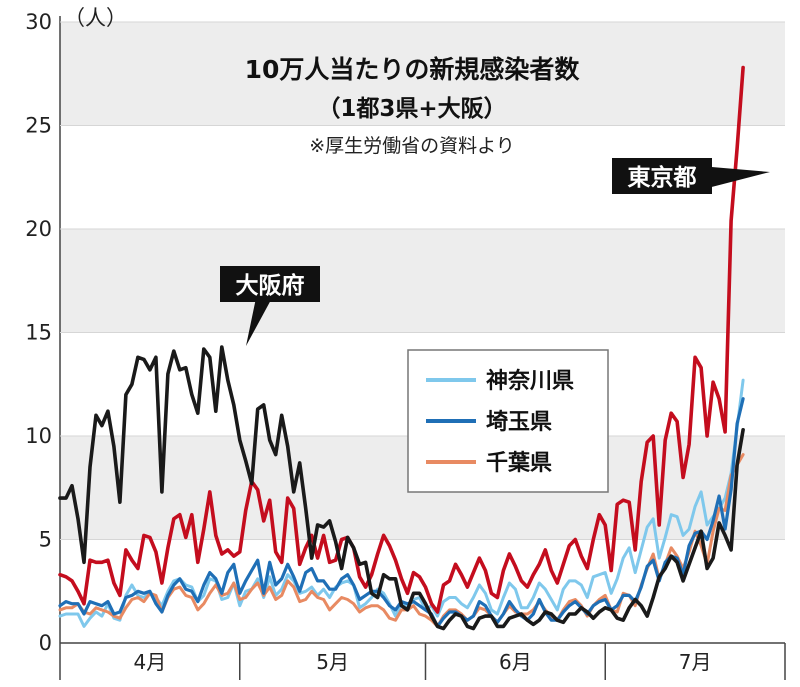 The height and width of the screenshot is (687, 800). What do you see at coordinates (695, 662) in the screenshot?
I see `x-month-label: 7月` at bounding box center [695, 662].